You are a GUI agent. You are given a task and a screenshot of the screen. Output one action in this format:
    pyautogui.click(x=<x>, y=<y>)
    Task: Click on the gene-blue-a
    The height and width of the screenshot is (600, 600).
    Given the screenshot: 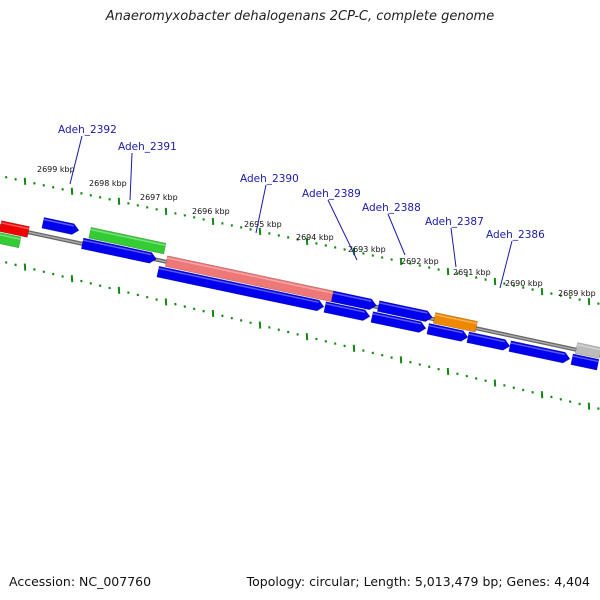 What is the action you would take?
    pyautogui.click(x=118, y=250)
    